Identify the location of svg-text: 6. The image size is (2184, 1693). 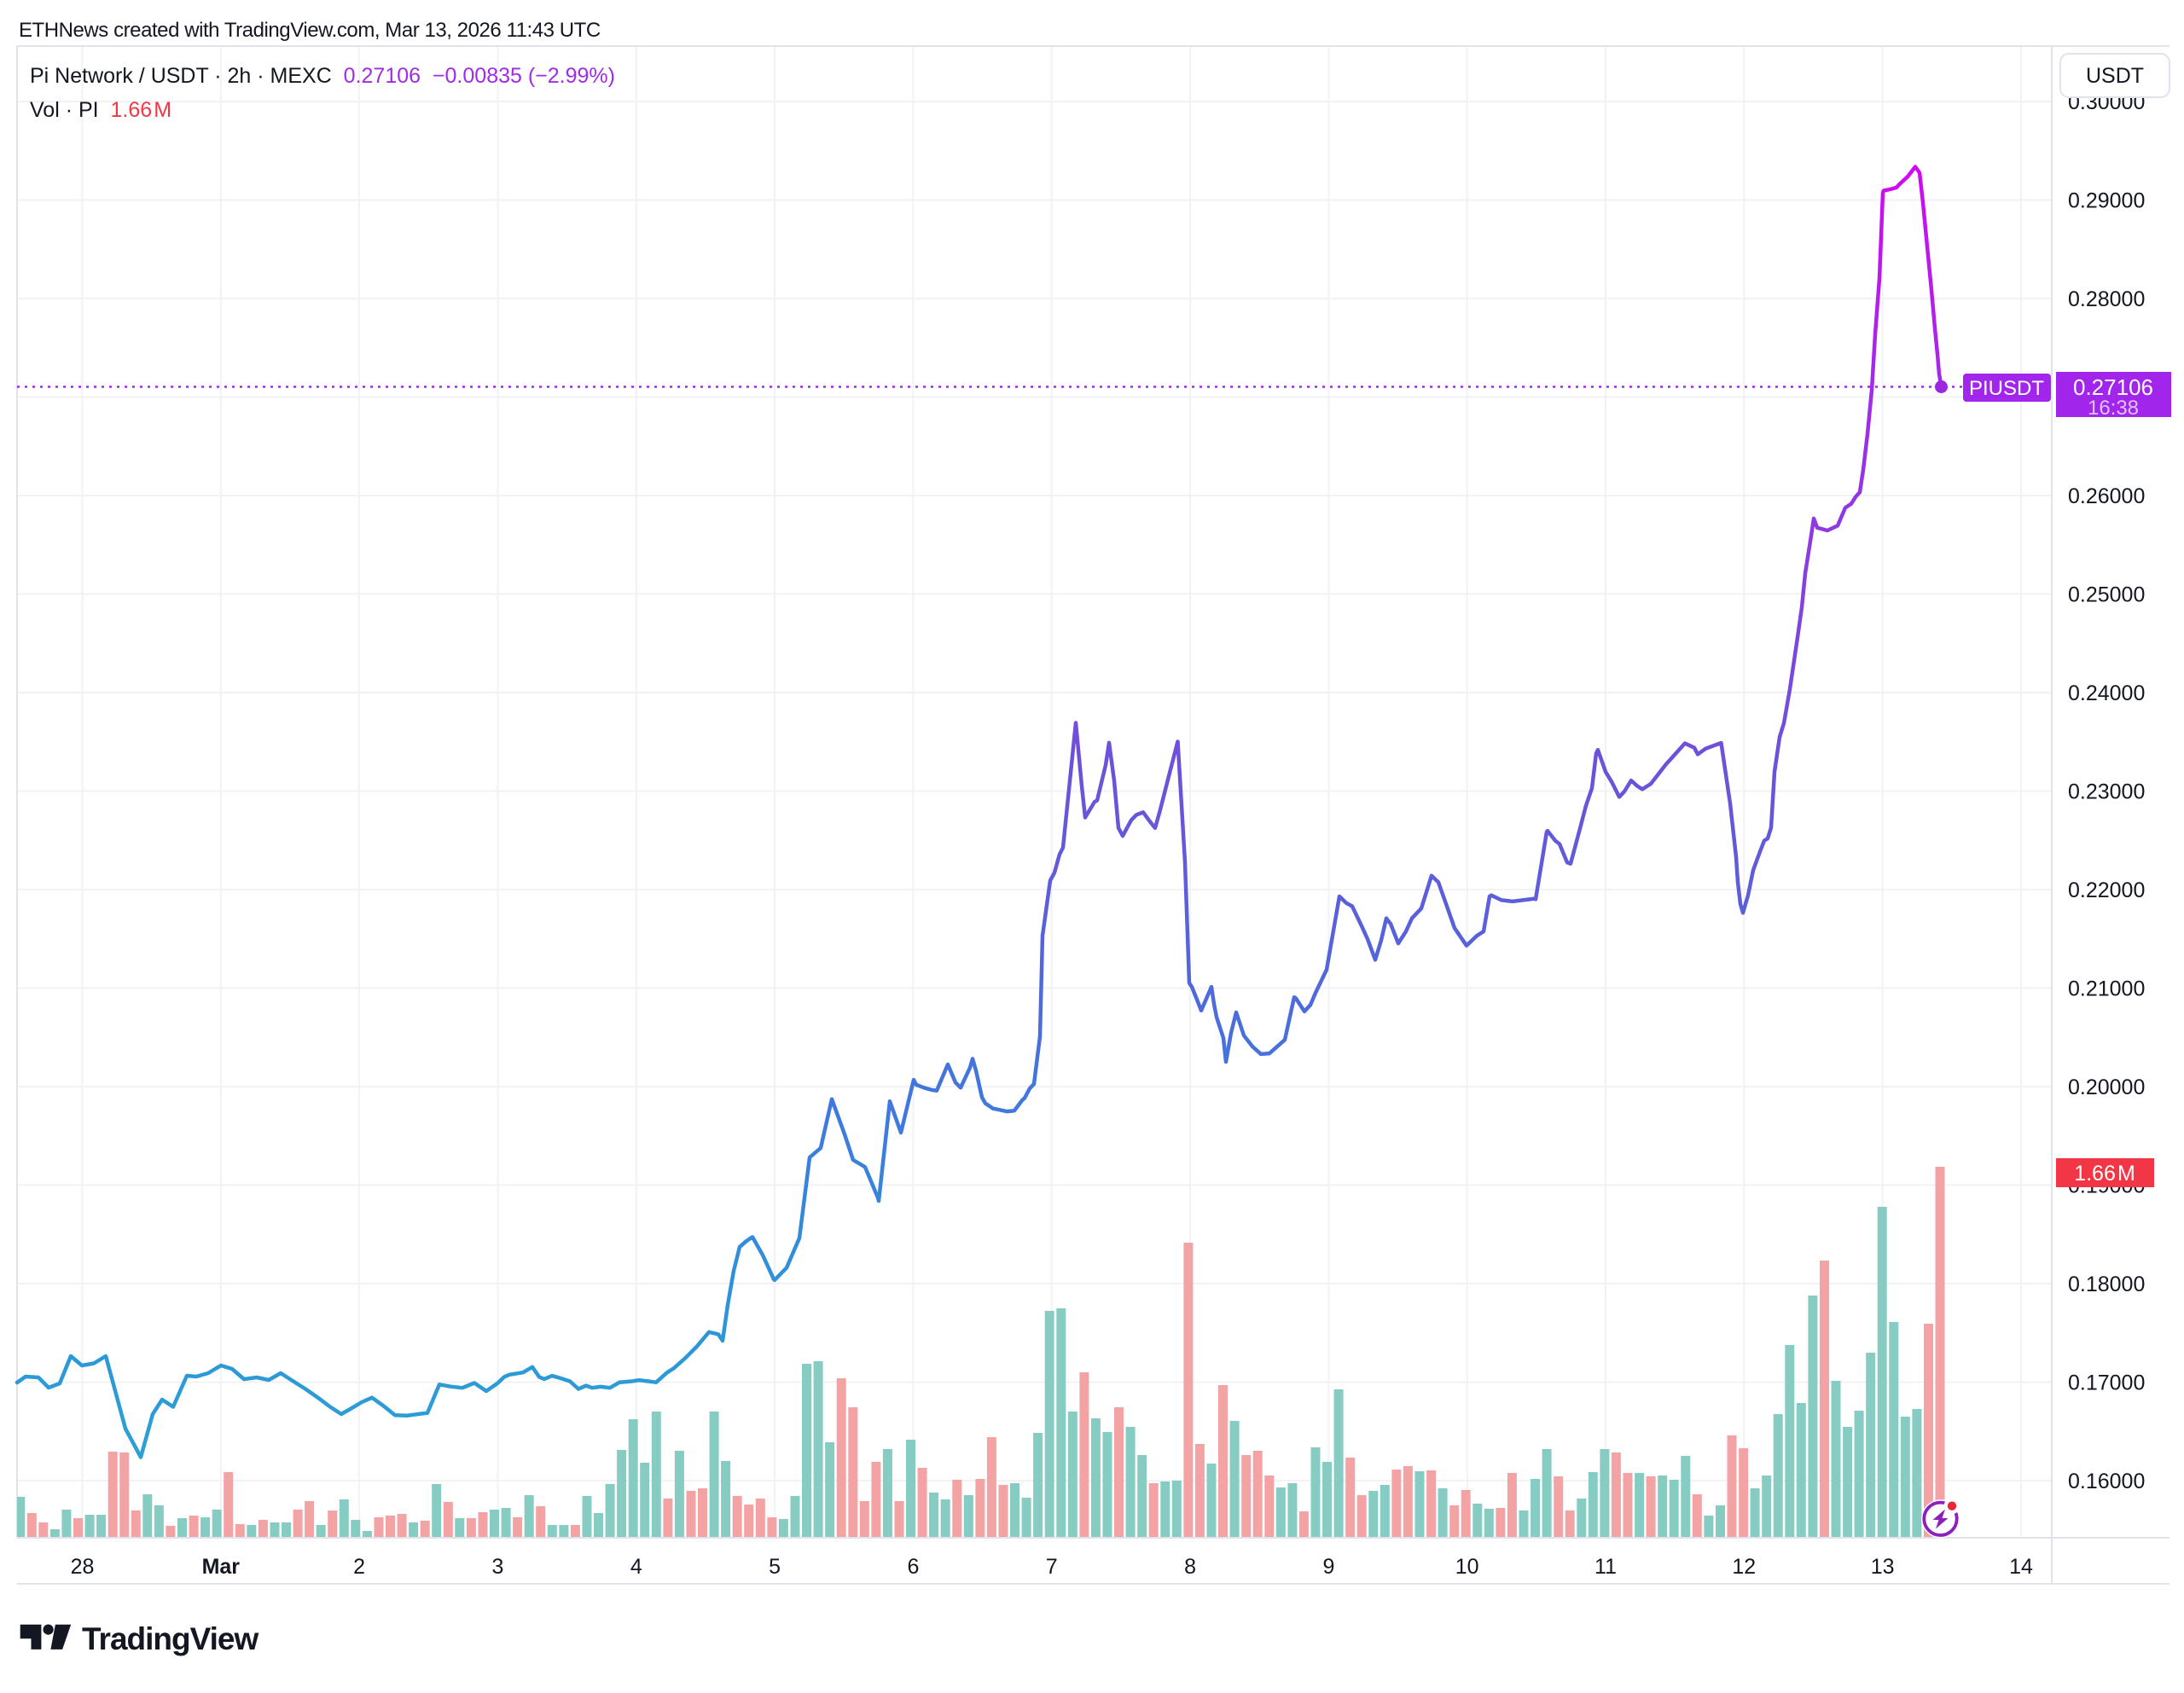
(913, 1567).